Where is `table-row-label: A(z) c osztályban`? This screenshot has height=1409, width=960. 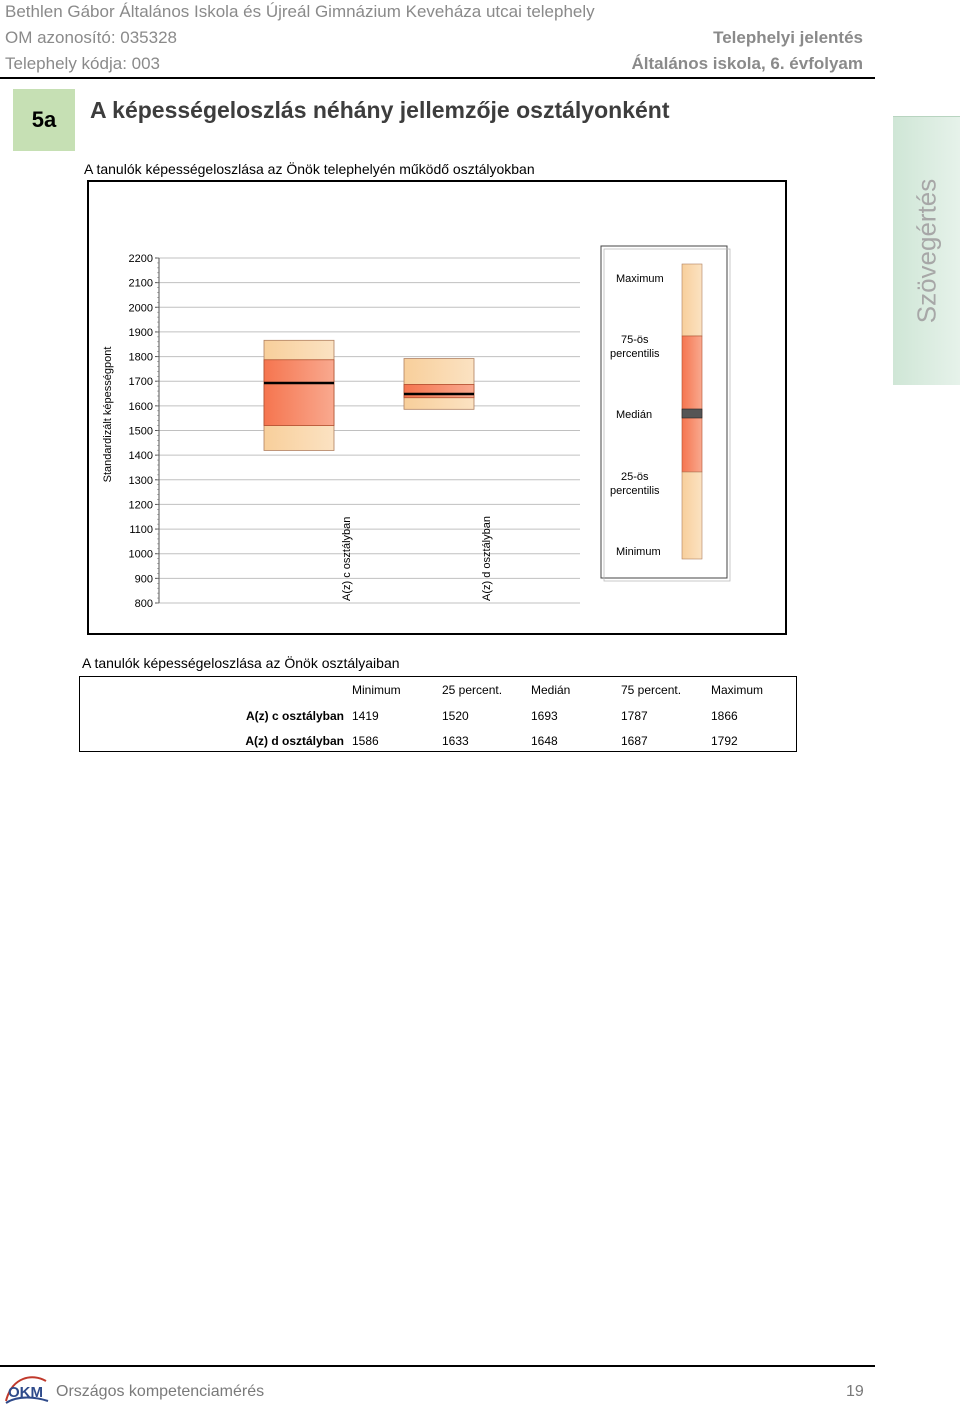
table-row-label: A(z) c osztályban is located at coordinates (294, 716).